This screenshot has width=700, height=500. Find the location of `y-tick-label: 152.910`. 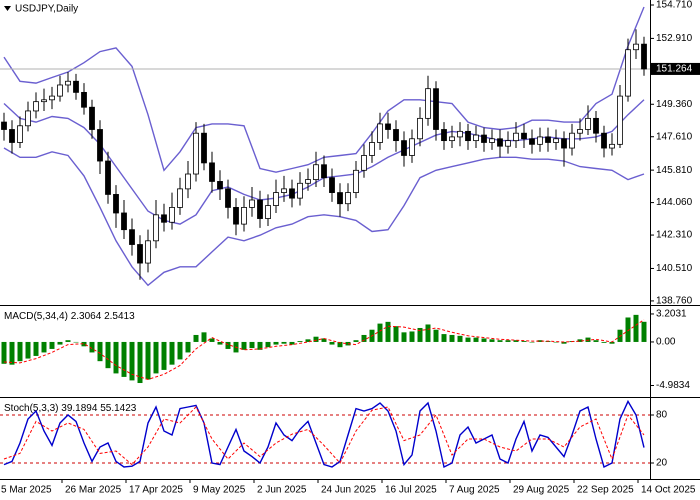

y-tick-label: 152.910 is located at coordinates (674, 38).